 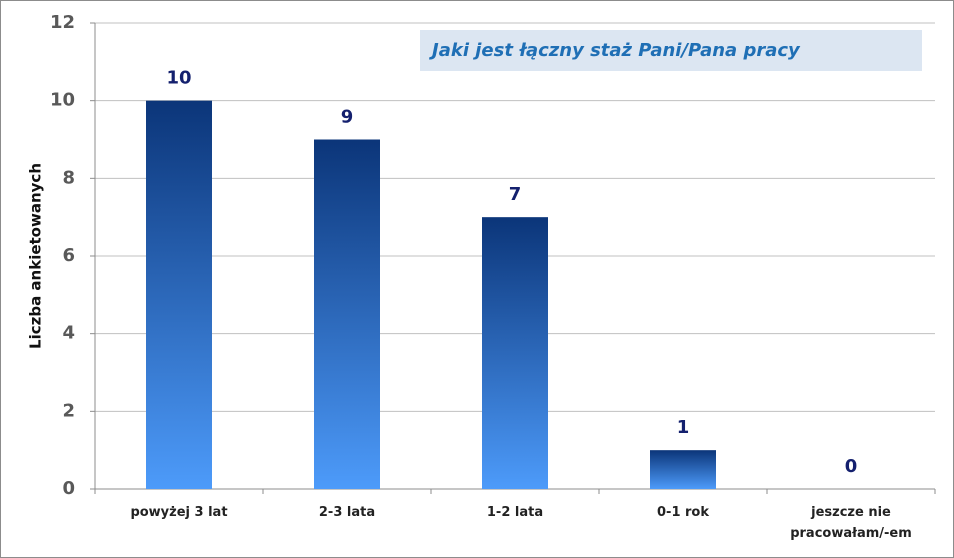 I want to click on value-label: 0, so click(x=851, y=466).